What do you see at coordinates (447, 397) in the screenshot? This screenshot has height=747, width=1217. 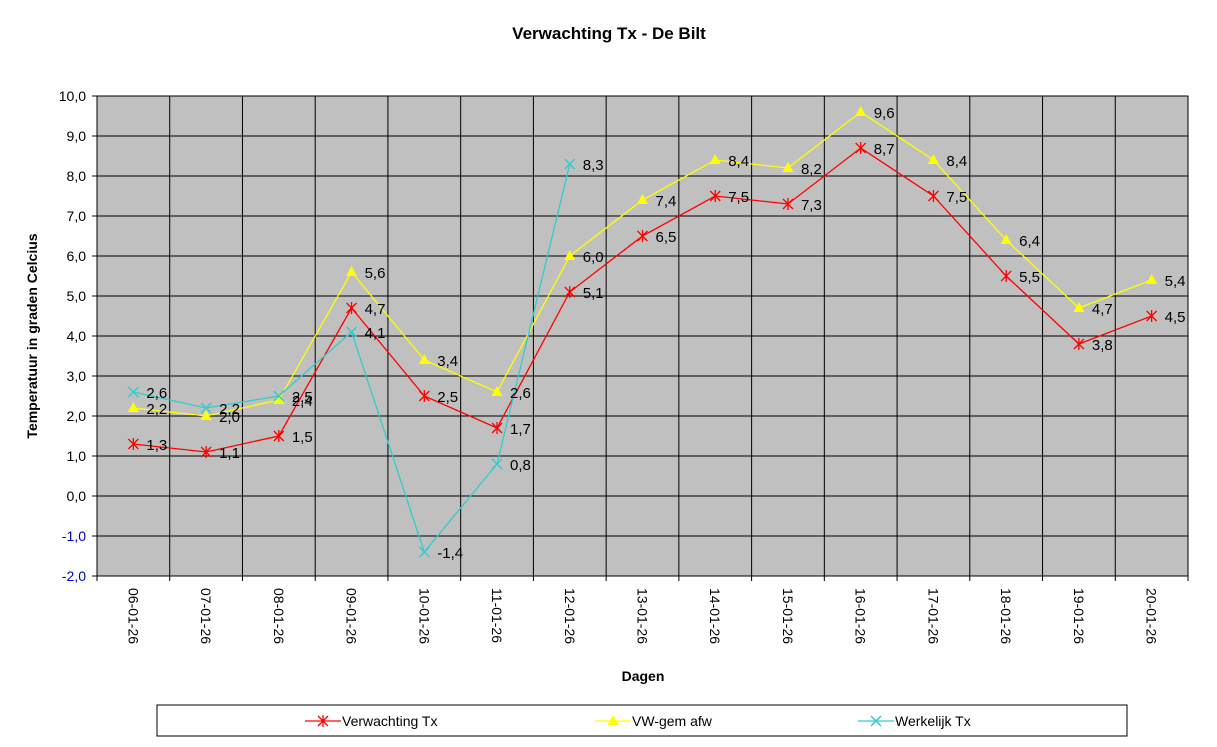 I see `data-label: 2,5` at bounding box center [447, 397].